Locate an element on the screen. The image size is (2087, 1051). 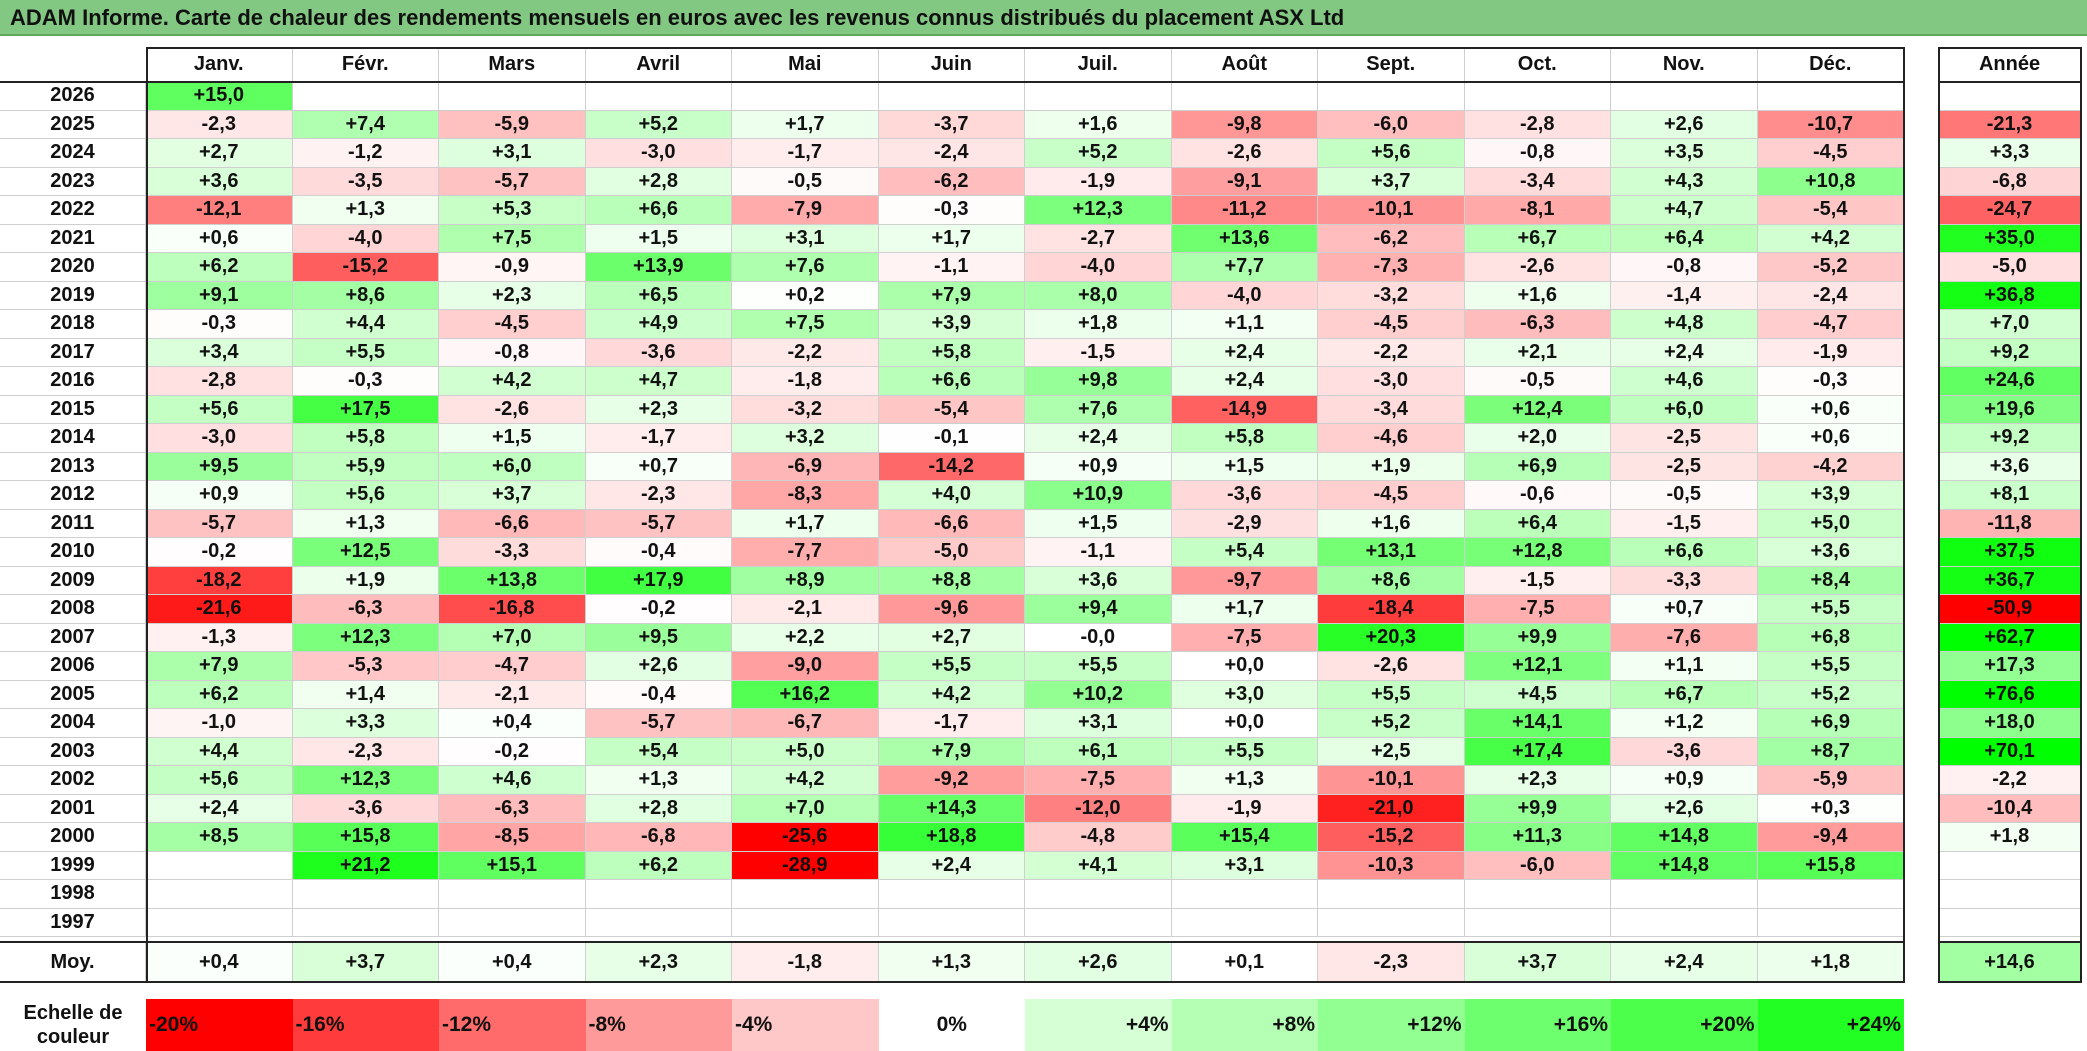
header-separator-annual is located at coordinates (2010, 82).